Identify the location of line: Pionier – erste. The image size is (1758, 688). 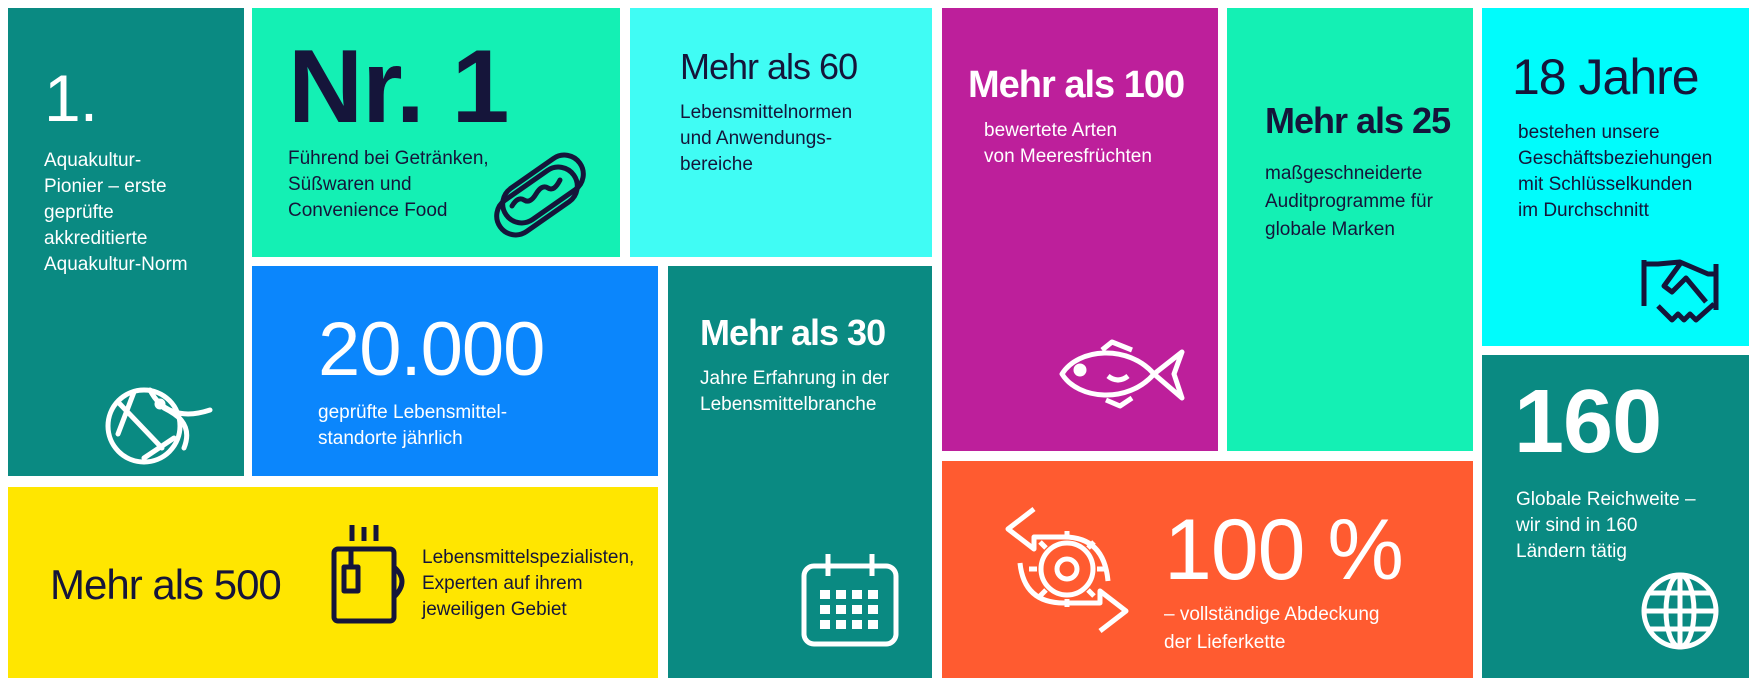
(105, 186).